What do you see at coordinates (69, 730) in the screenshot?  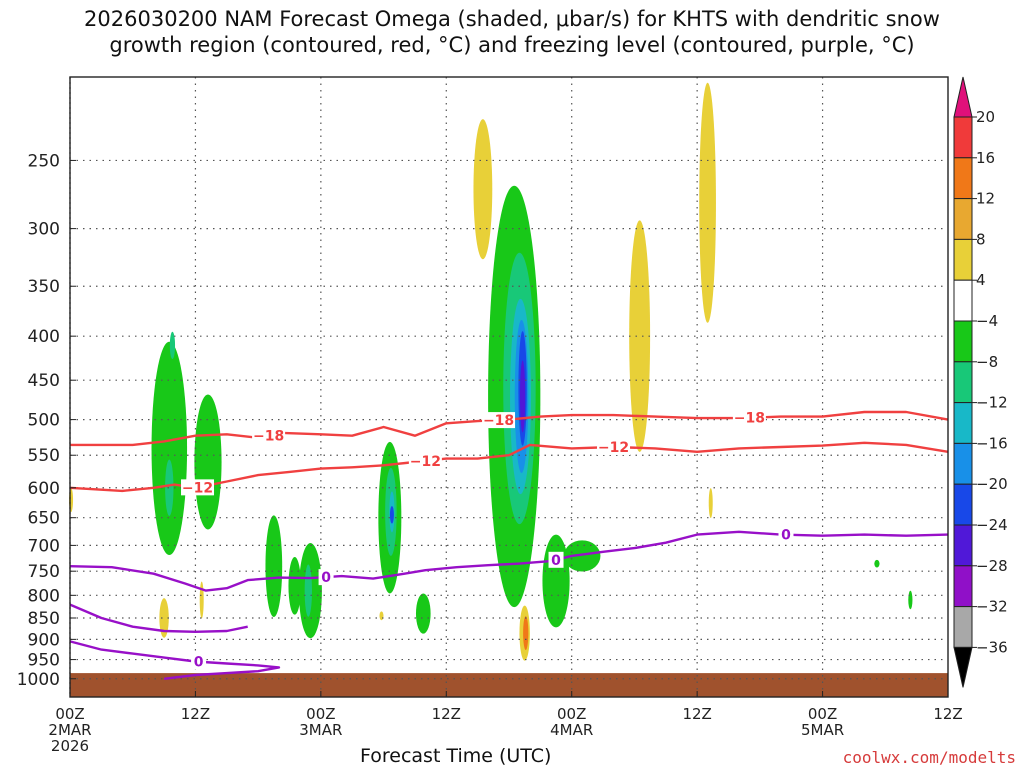 I see `x-tick-label-0-1: 2MAR` at bounding box center [69, 730].